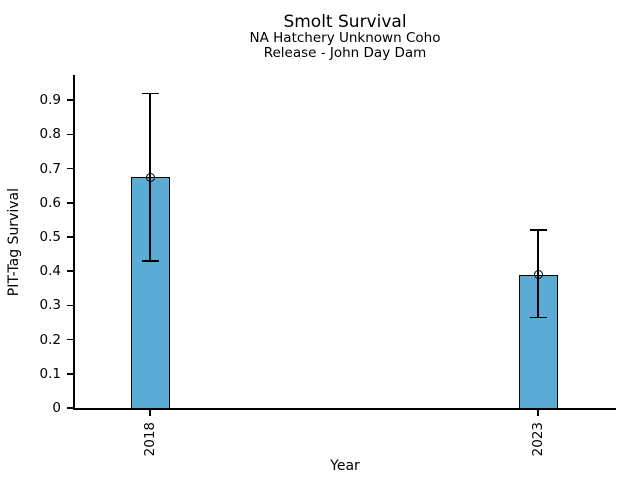 Image resolution: width=640 pixels, height=480 pixels. What do you see at coordinates (74, 242) in the screenshot?
I see `y-axis-line` at bounding box center [74, 242].